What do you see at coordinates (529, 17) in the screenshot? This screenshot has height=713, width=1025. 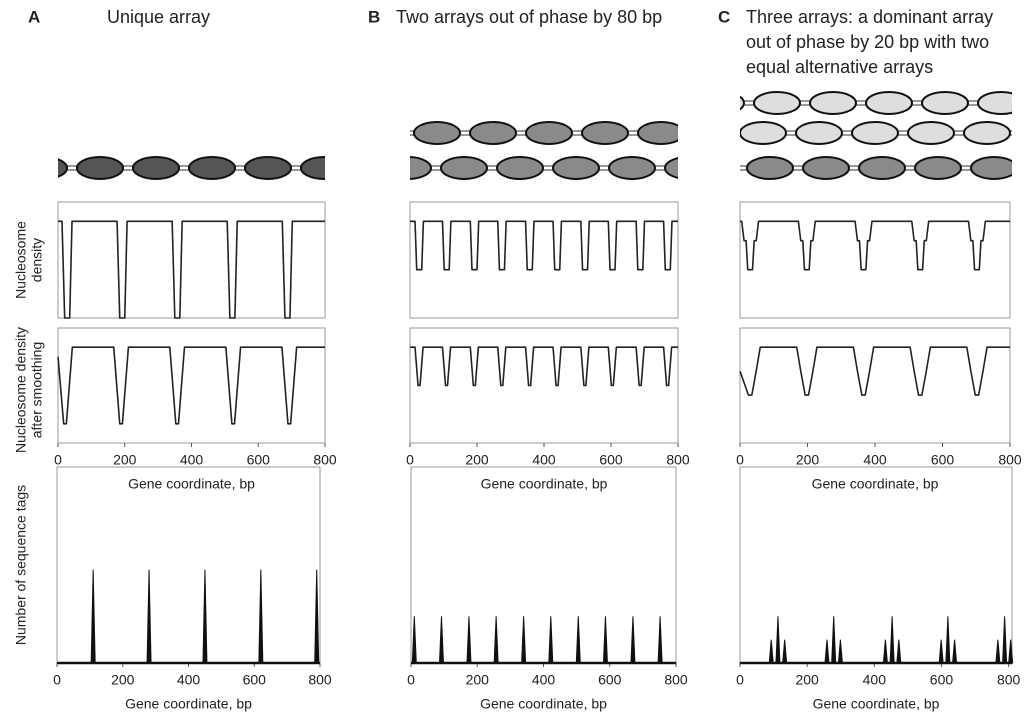 I see `panel-title: Two arrays out of phase by 80 bp` at bounding box center [529, 17].